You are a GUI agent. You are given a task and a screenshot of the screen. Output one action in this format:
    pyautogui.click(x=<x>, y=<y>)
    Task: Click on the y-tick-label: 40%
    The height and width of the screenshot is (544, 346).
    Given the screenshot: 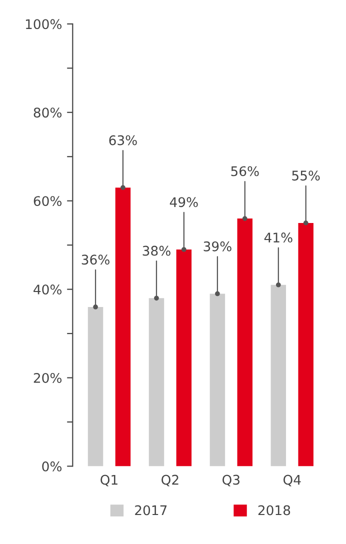 What is the action you would take?
    pyautogui.click(x=48, y=289)
    